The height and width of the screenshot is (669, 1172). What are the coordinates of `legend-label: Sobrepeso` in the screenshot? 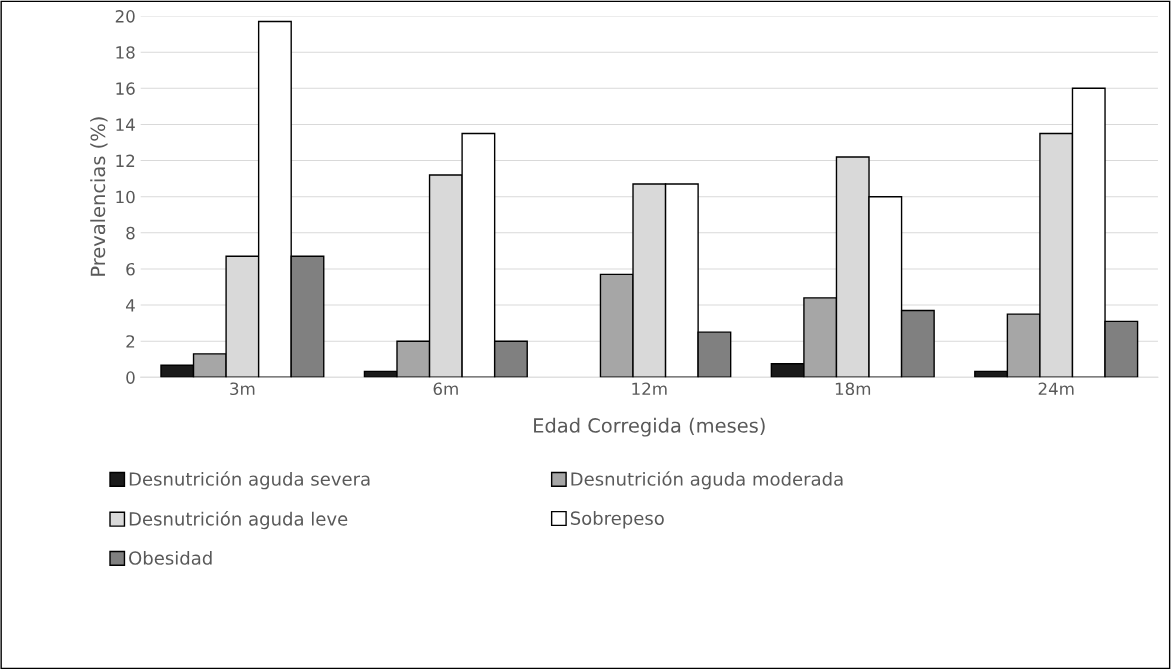 It's located at (617, 520).